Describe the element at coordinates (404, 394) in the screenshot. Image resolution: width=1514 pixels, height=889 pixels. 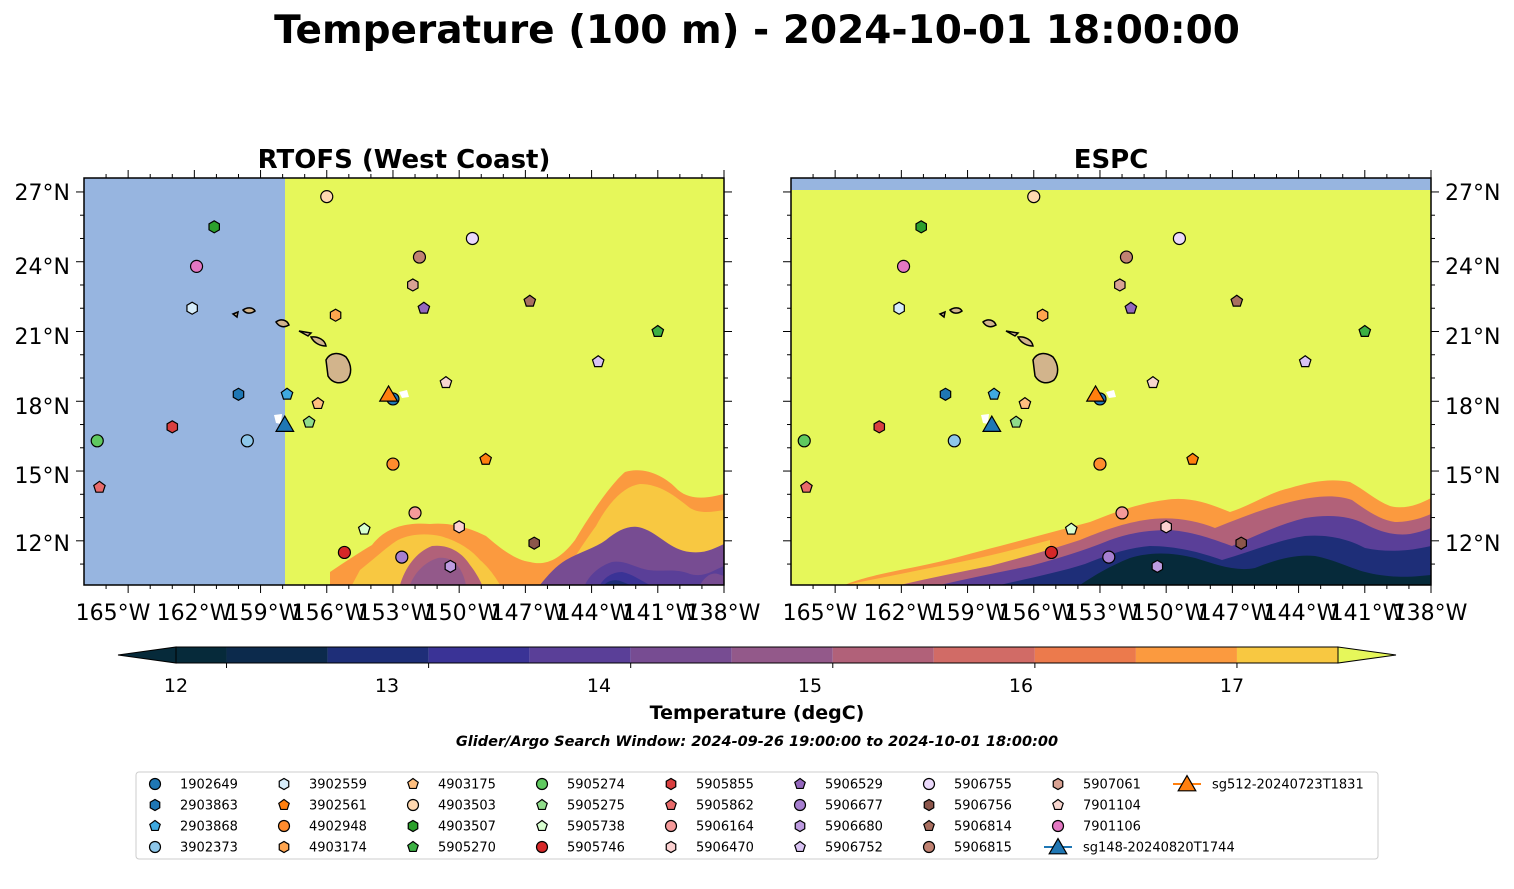
I see `glider-path-sg512` at that location.